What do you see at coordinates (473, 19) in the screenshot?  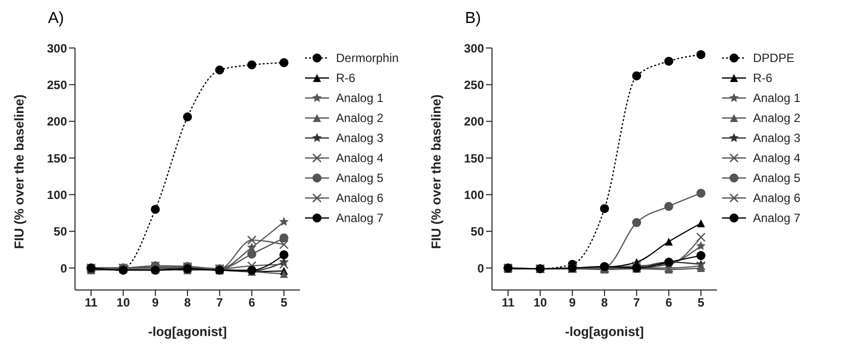 I see `chart-title: B)` at bounding box center [473, 19].